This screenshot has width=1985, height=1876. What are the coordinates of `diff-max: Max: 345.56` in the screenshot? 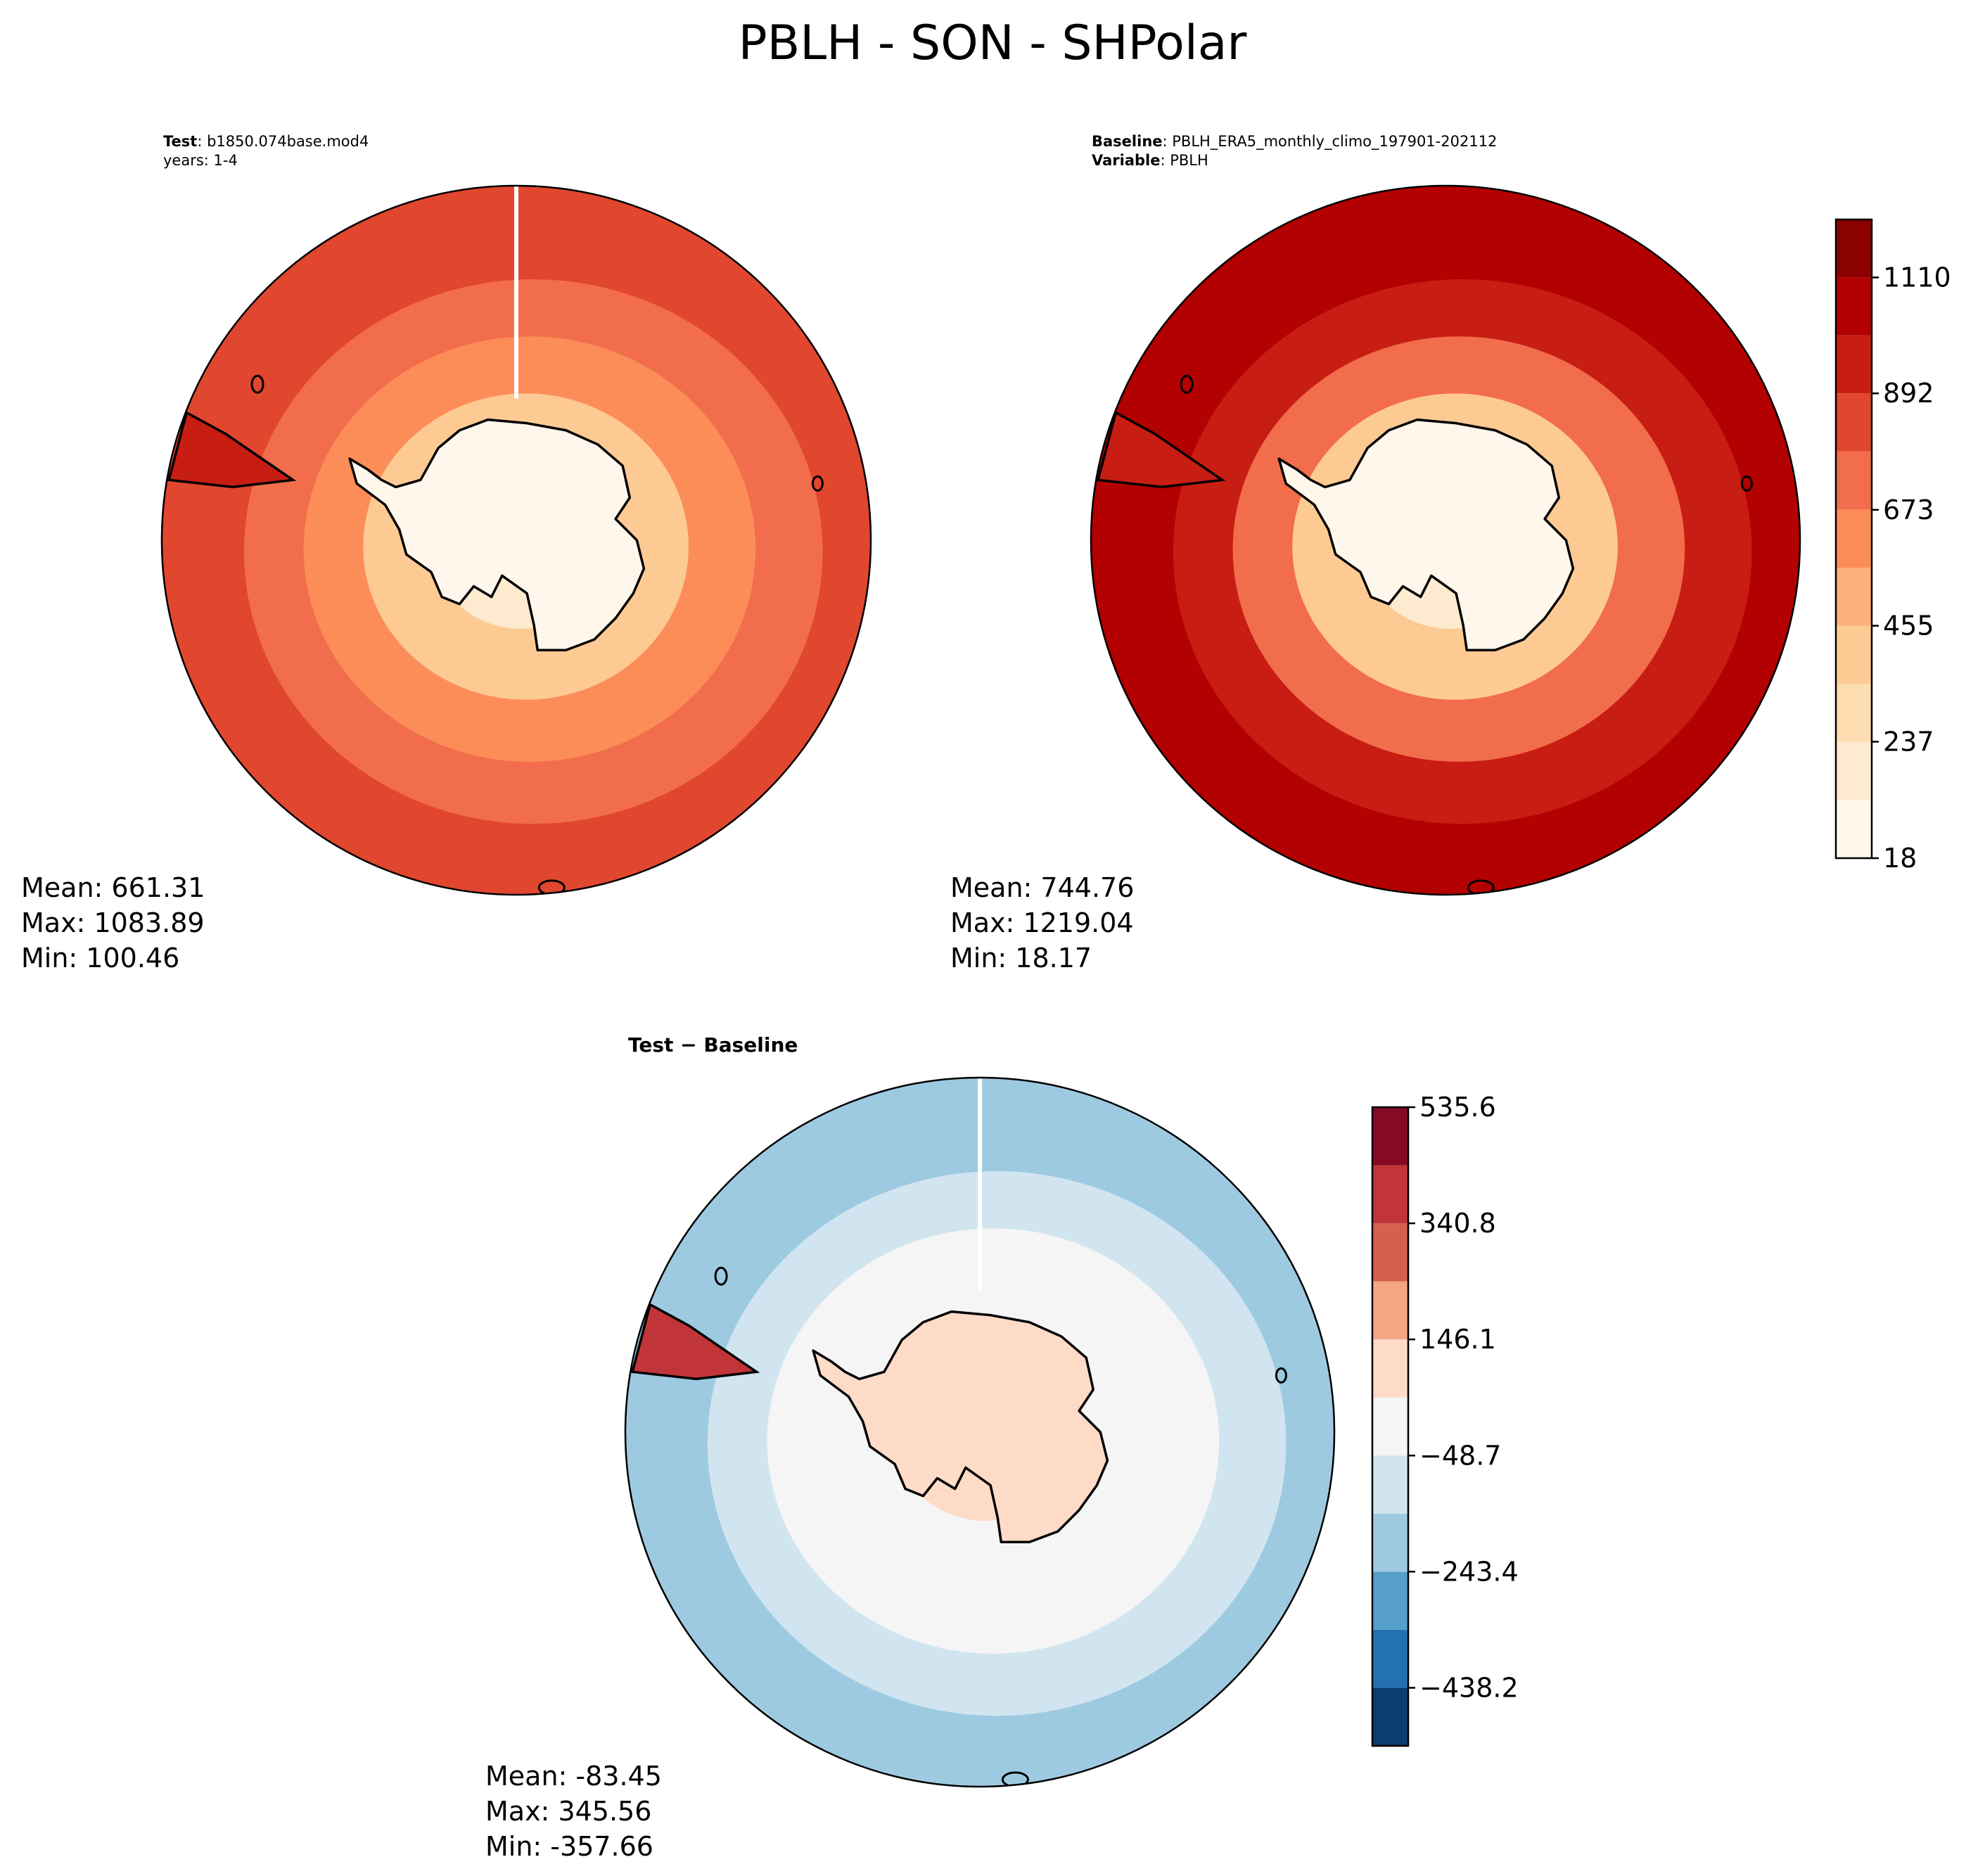 It's located at (569, 1811).